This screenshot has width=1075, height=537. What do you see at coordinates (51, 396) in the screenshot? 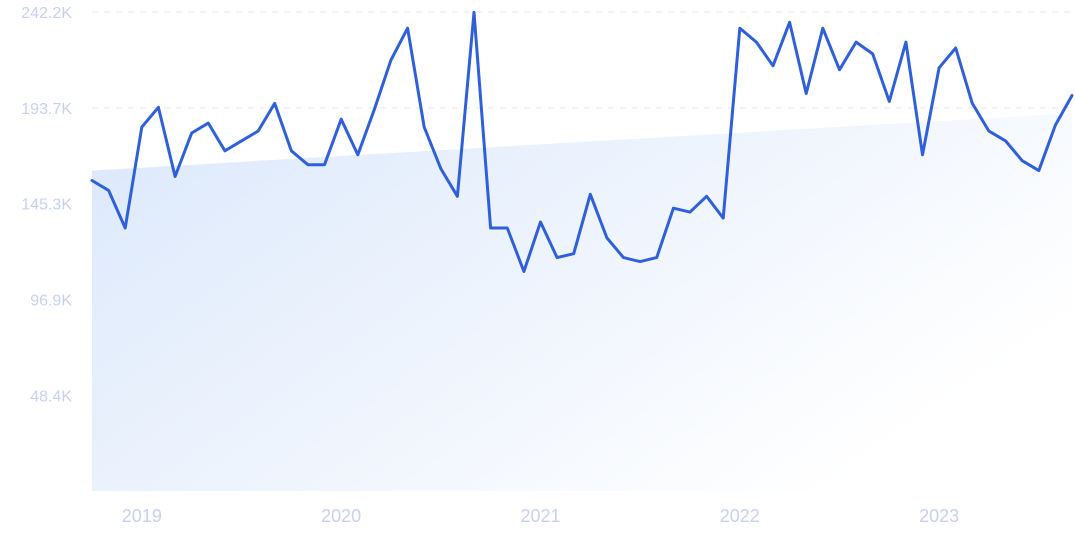
I see `y-tick-label: 48.4K` at bounding box center [51, 396].